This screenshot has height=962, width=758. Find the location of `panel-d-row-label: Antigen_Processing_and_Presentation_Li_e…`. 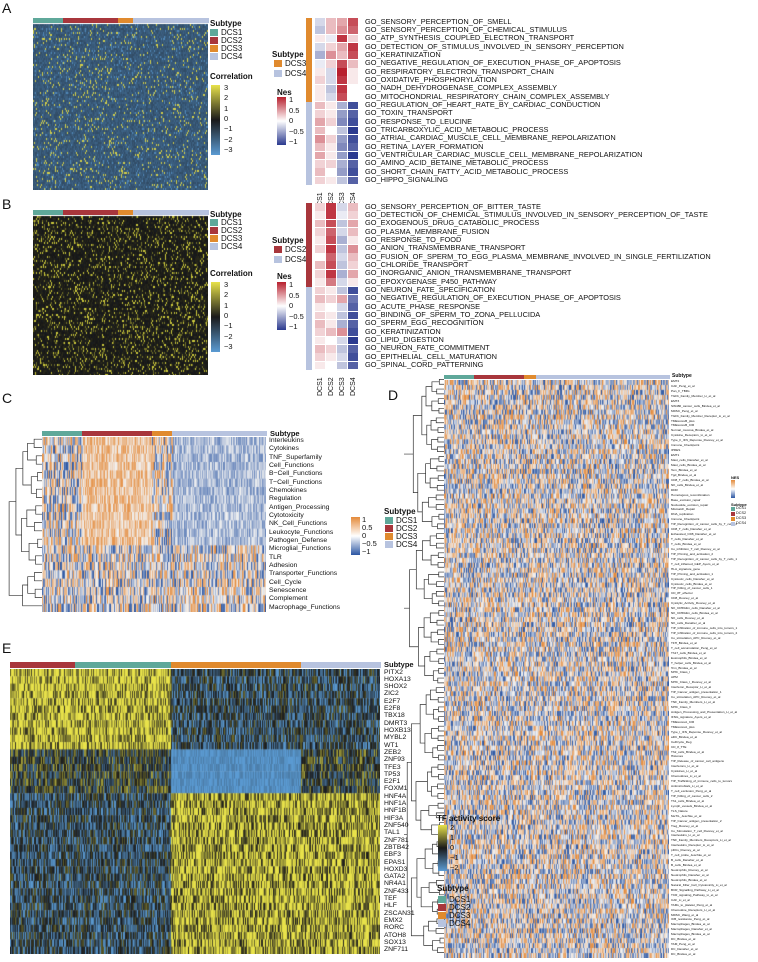

panel-d-row-label: Antigen_Processing_and_Presentation_Li_e… is located at coordinates (704, 711).